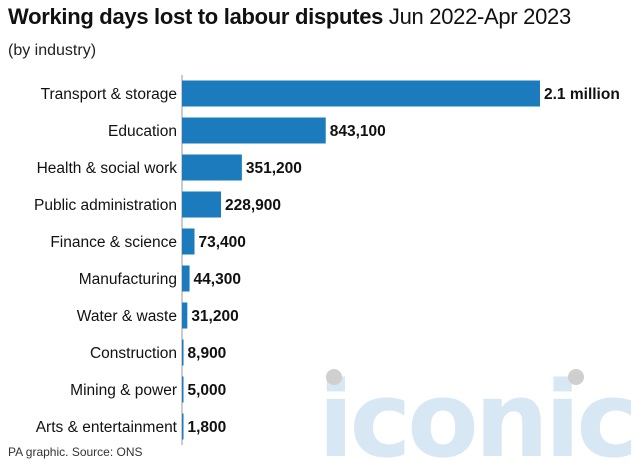 The width and height of the screenshot is (640, 468). What do you see at coordinates (113, 242) in the screenshot?
I see `category-label: Finance & science` at bounding box center [113, 242].